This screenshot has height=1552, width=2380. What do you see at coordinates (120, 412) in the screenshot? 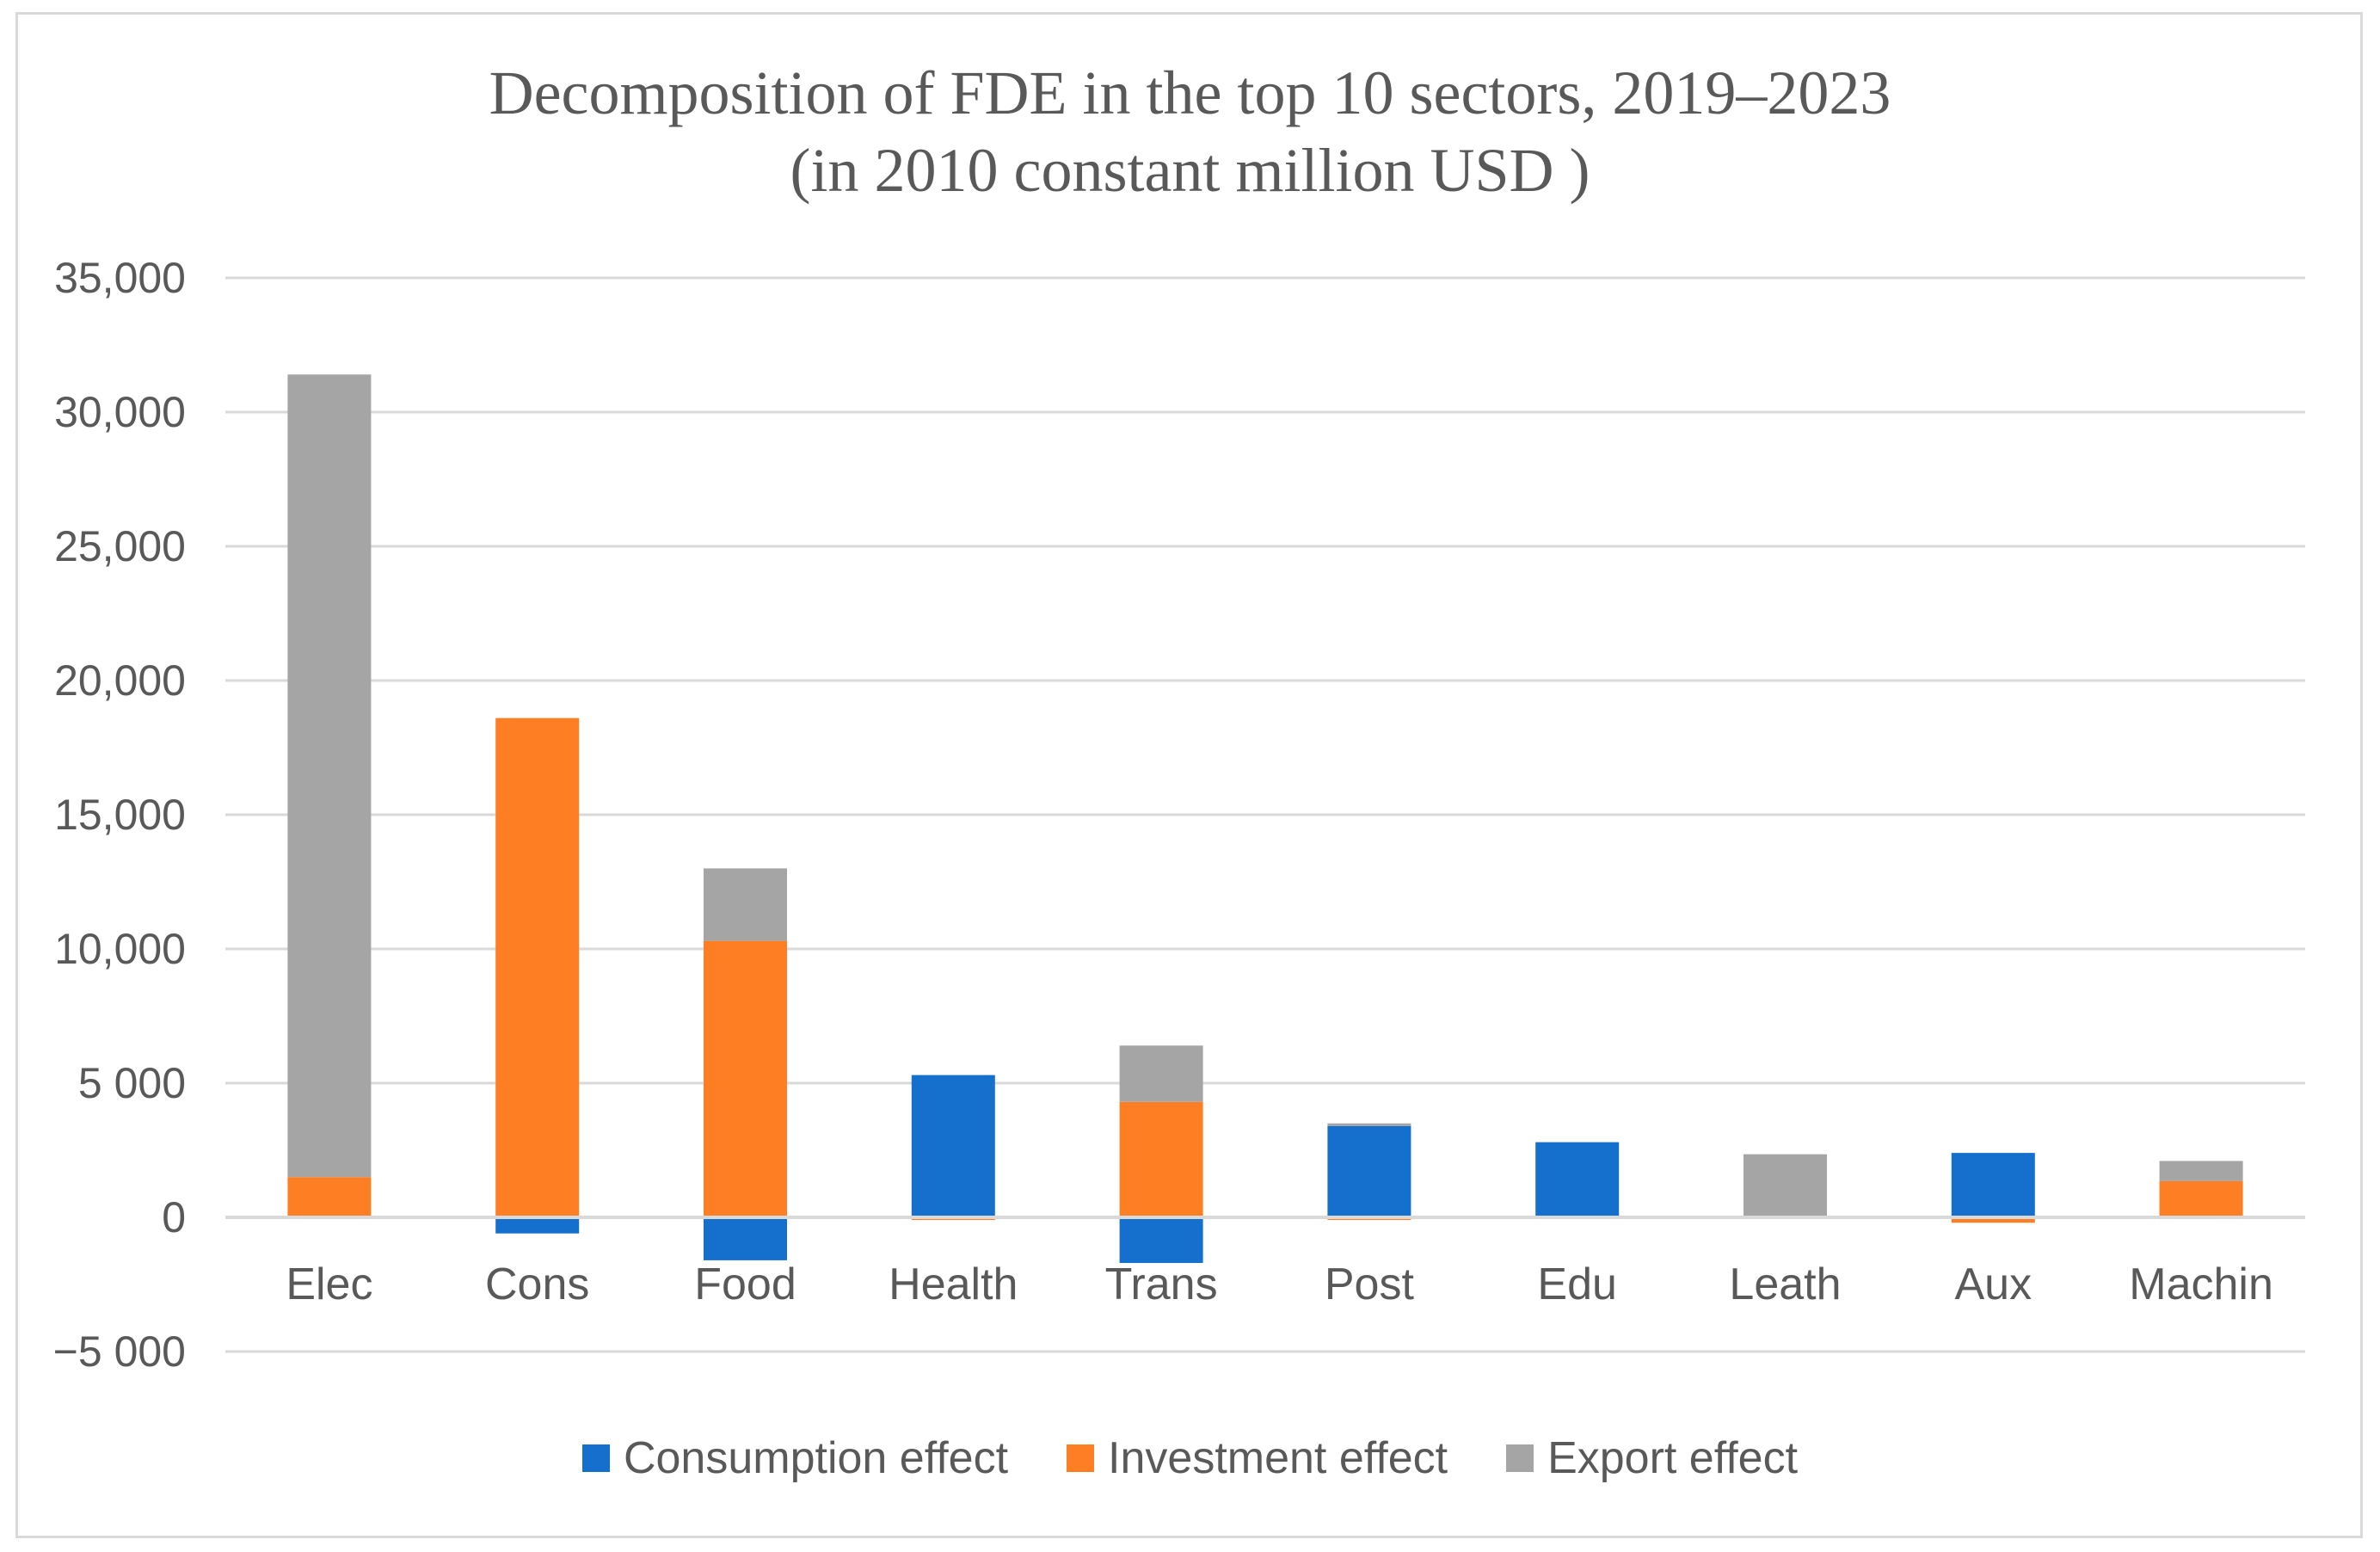
I see `y-tick-label: 30,000` at bounding box center [120, 412].